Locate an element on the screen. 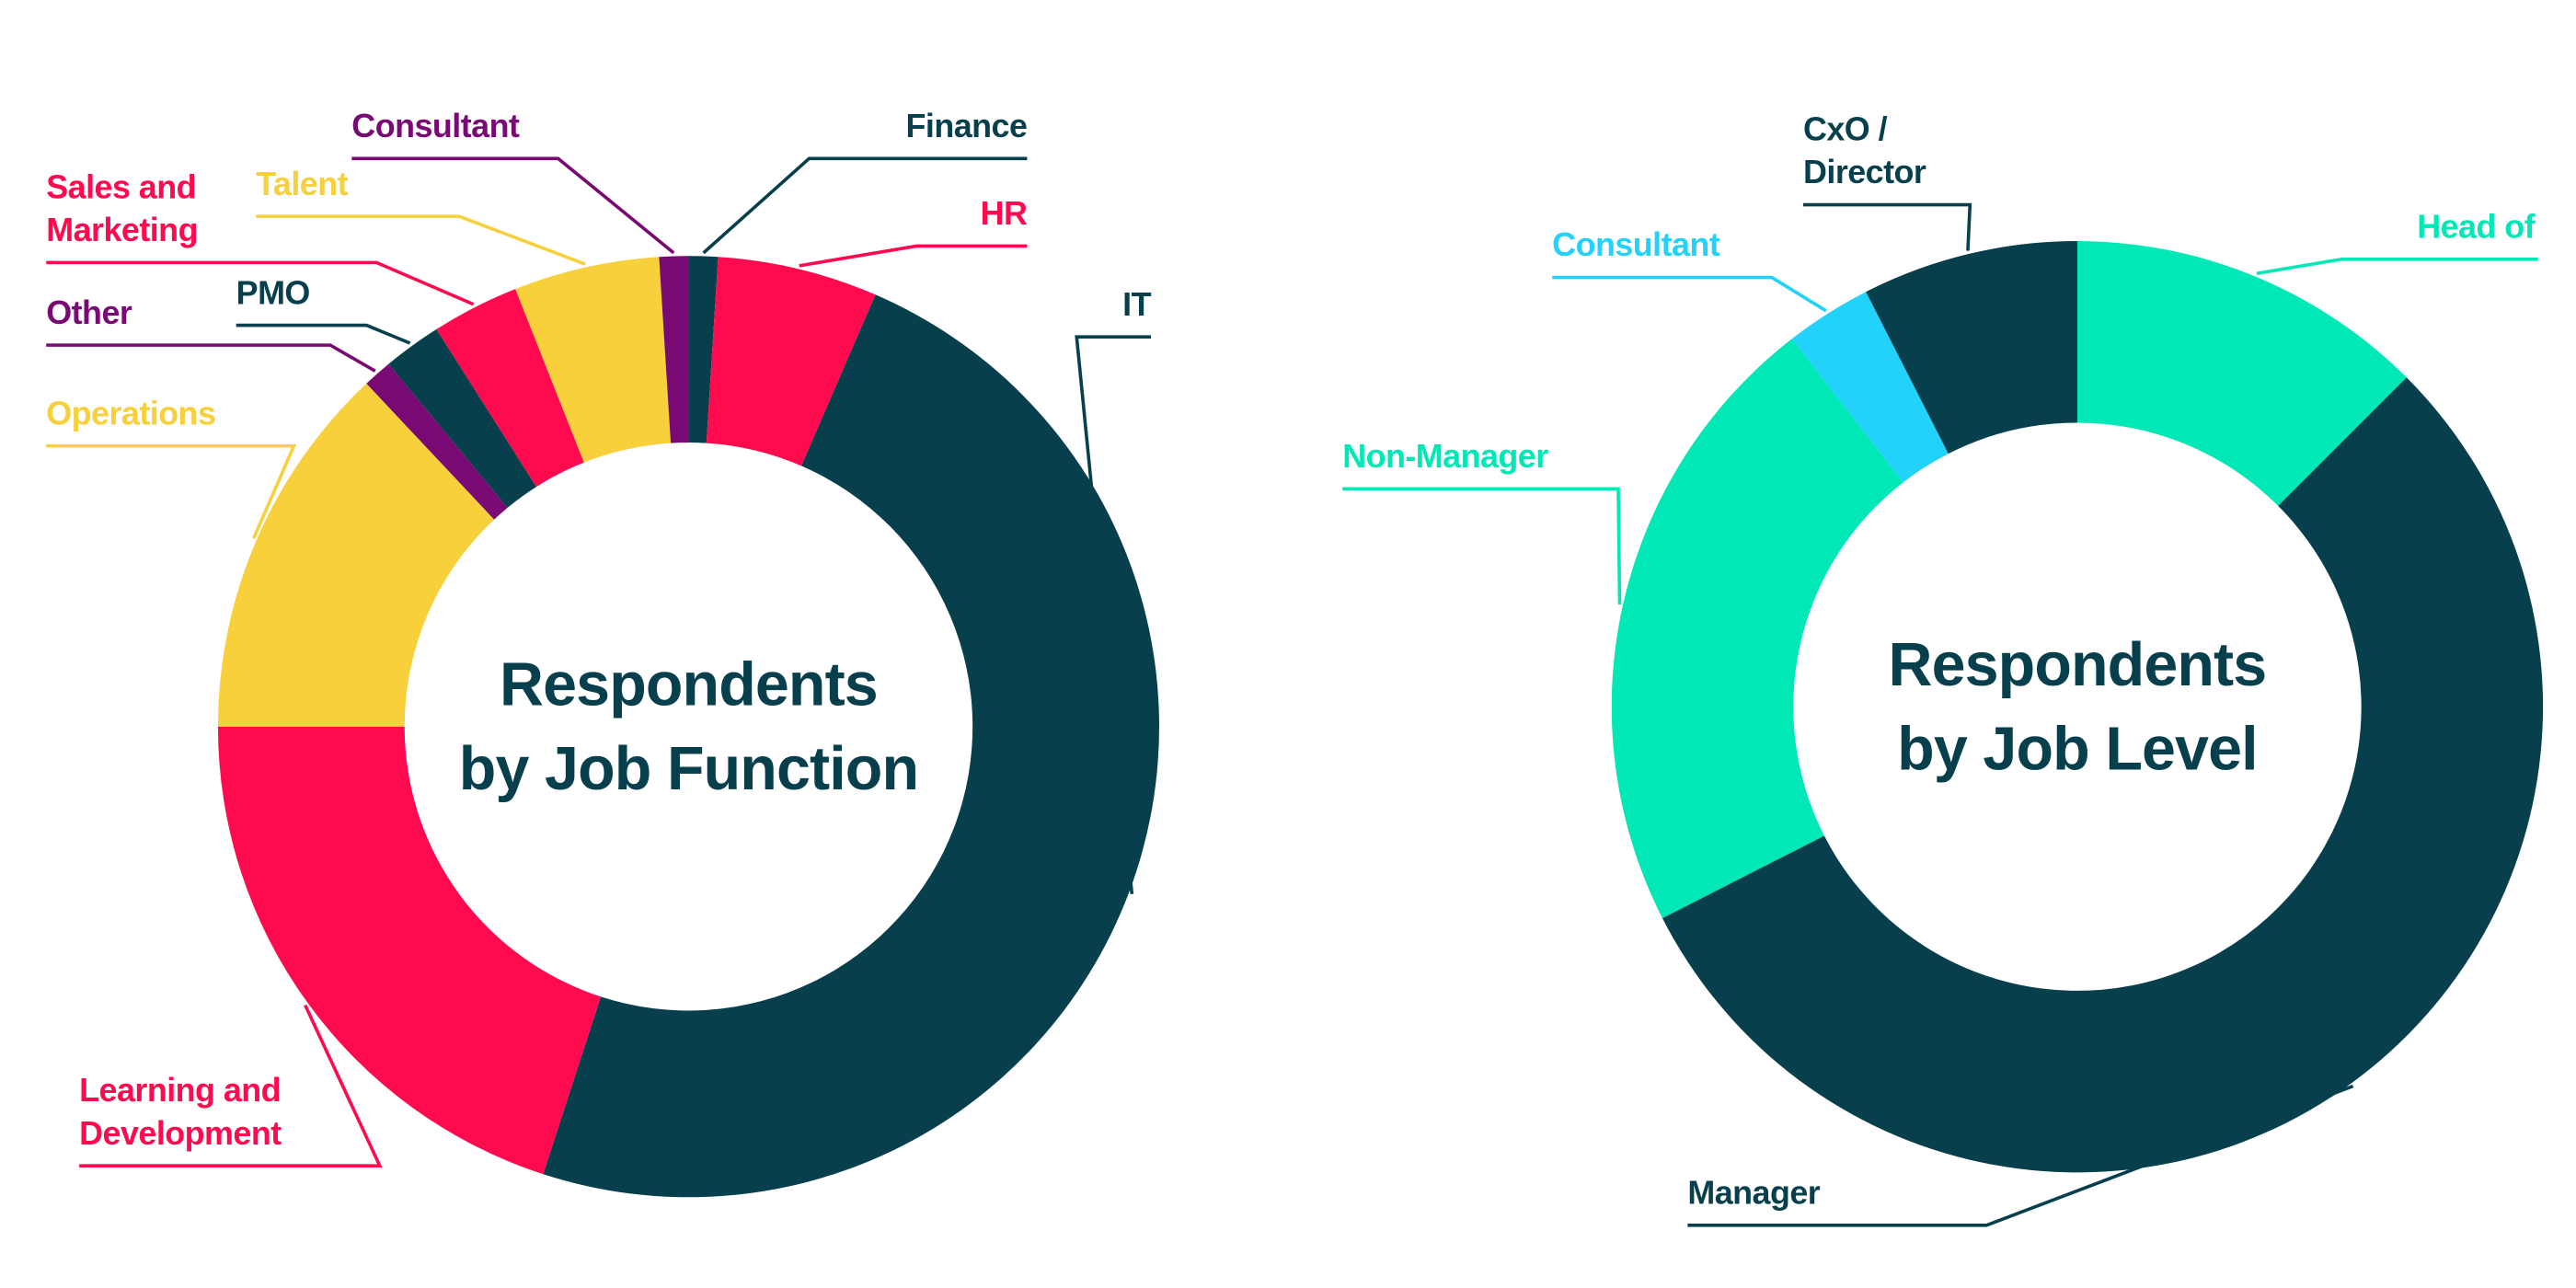 The image size is (2576, 1288). chart-title: Respondents by Job Level is located at coordinates (2078, 706).